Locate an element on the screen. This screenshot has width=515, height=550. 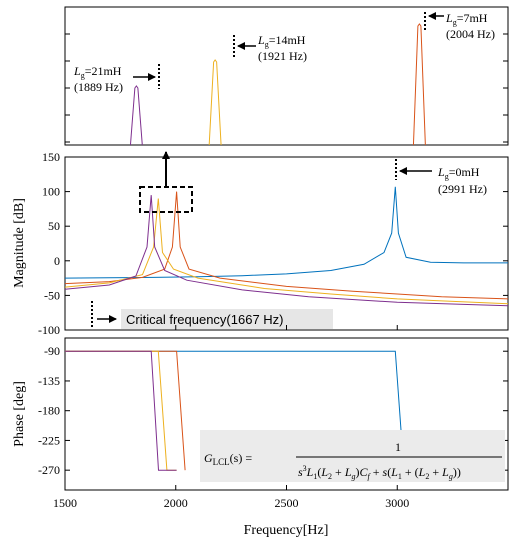
magnitude-axis-label: Magnitude [dB] is located at coordinates (19, 243).